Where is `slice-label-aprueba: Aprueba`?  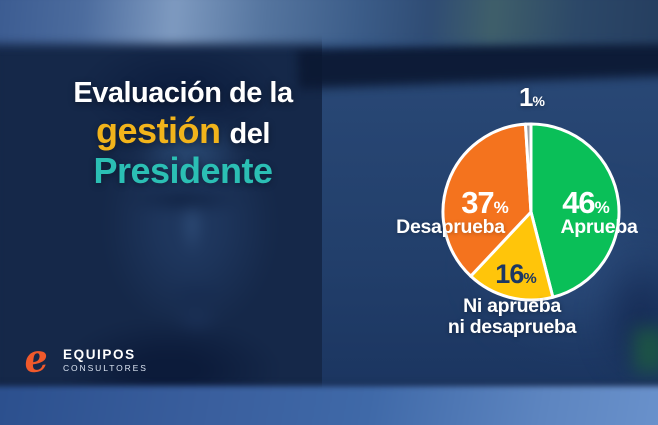 slice-label-aprueba: Aprueba is located at coordinates (599, 227).